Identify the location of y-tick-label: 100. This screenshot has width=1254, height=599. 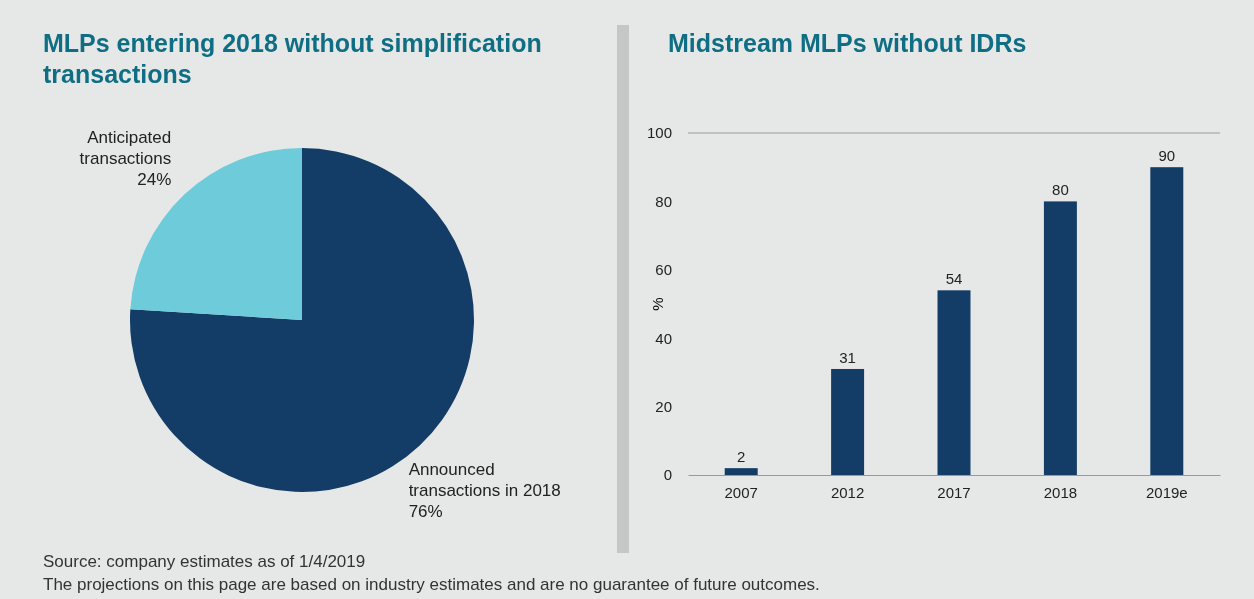
(659, 133).